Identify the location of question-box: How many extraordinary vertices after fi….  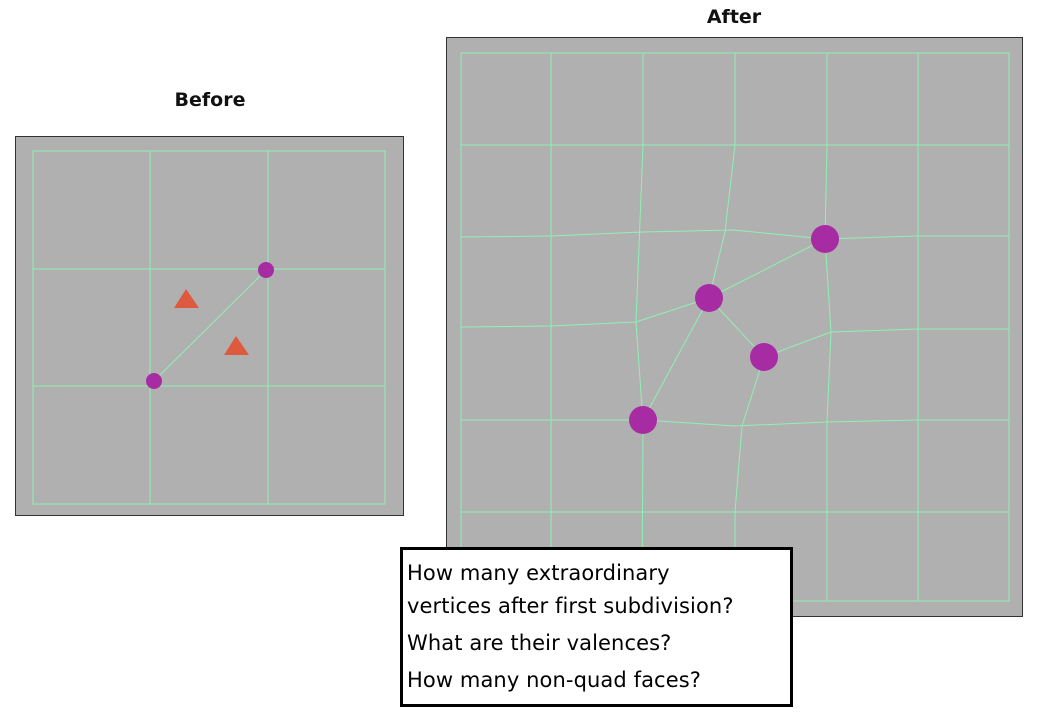
(596, 627).